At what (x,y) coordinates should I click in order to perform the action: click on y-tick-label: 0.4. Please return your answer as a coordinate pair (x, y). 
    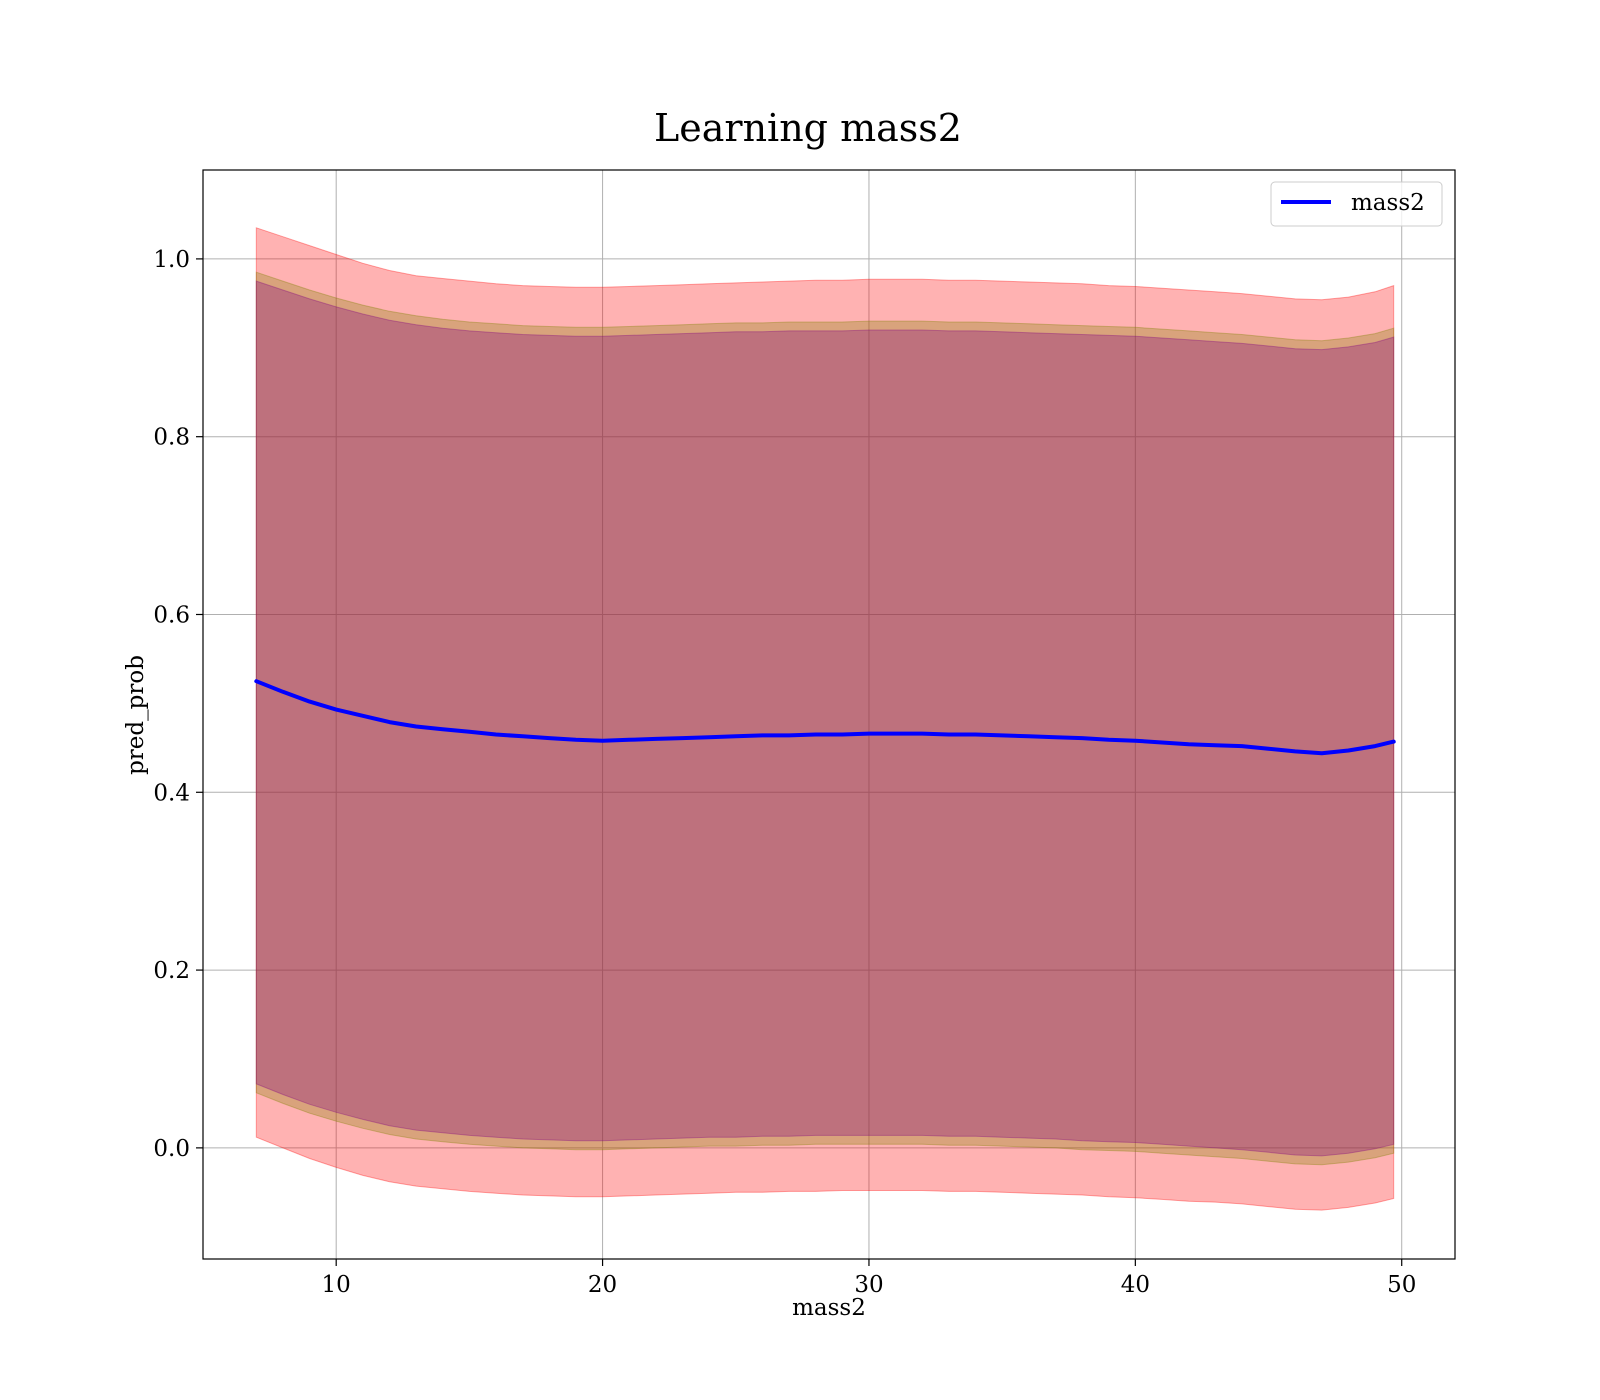
    Looking at the image, I should click on (171, 793).